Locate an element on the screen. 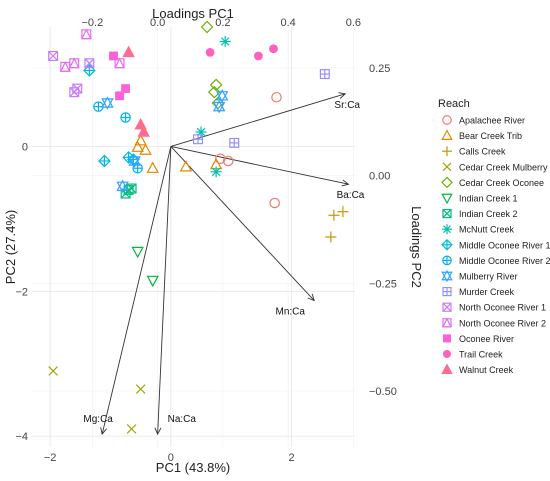 This screenshot has height=481, width=550. legend-label: Cedar Creek Oconee is located at coordinates (501, 183).